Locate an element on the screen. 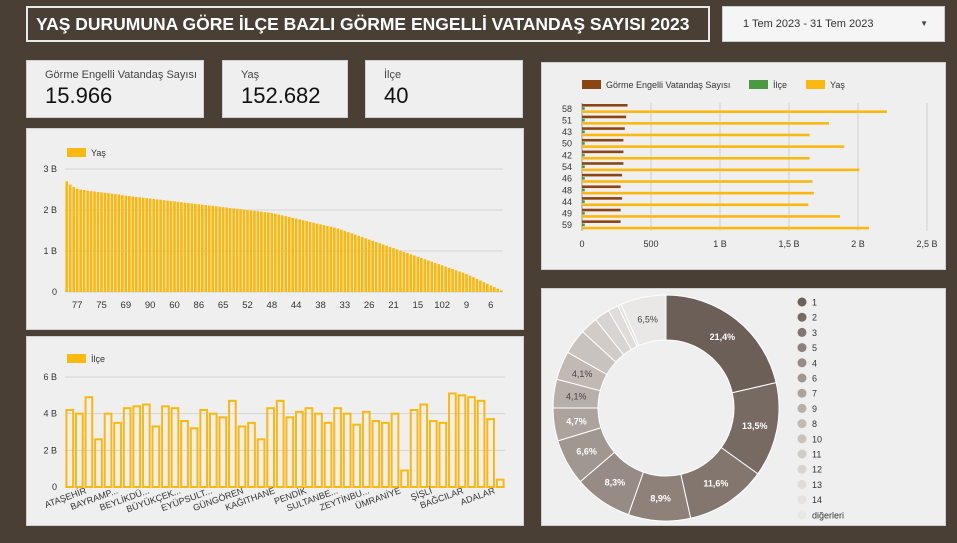  y-tick-label: 1 B is located at coordinates (50, 251).